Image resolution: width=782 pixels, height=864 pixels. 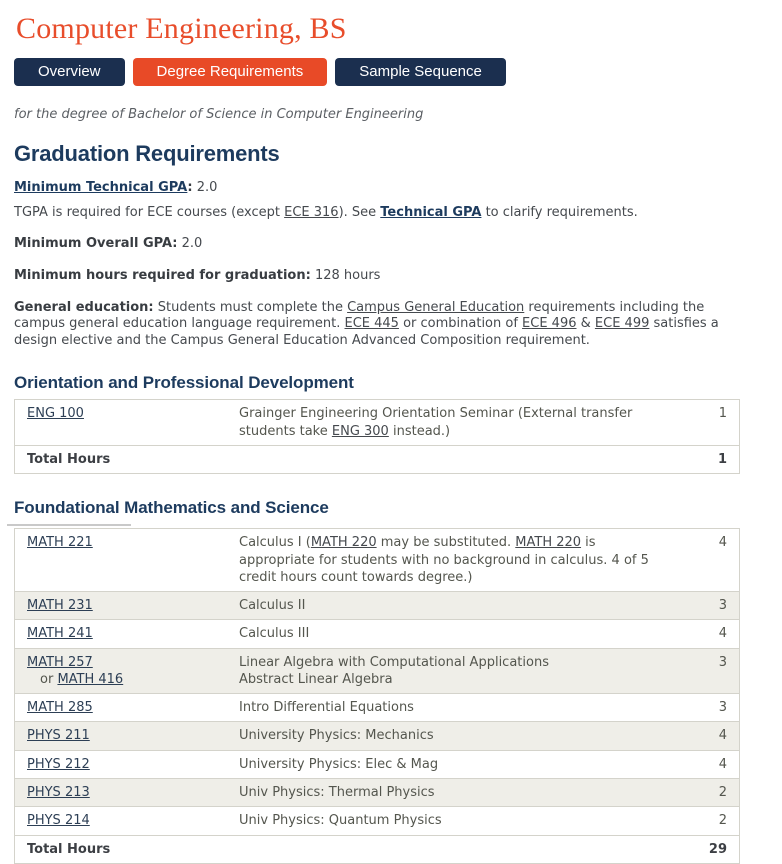 I want to click on total-hours-value: 1, so click(x=708, y=459).